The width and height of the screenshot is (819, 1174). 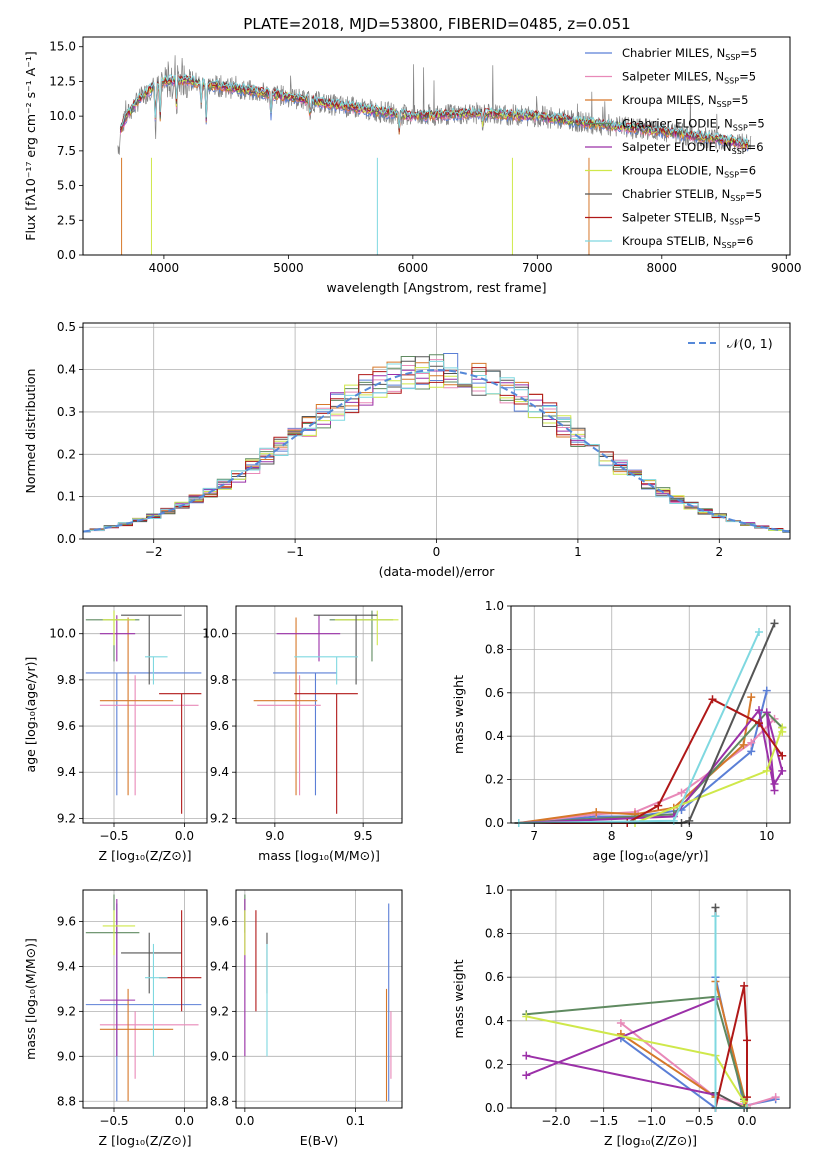 I want to click on y-axis-label: Flux [fλ10⁻¹⁷ erg cm⁻² s⁻¹ A⁻¹], so click(x=30, y=145).